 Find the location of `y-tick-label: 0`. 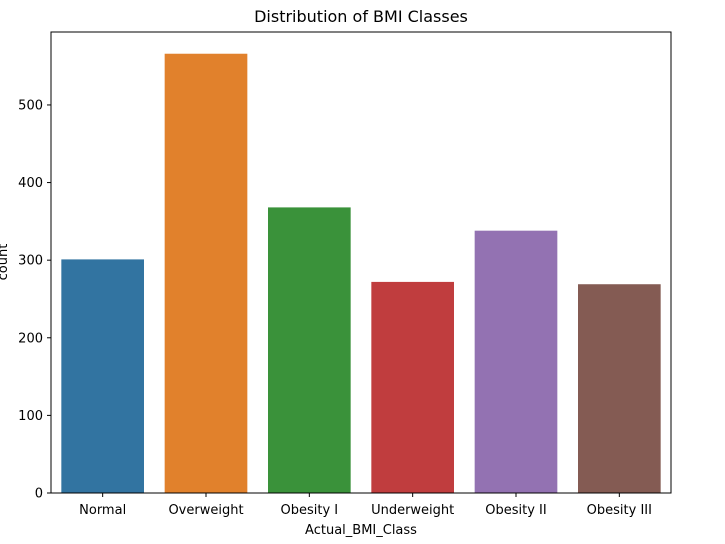

y-tick-label: 0 is located at coordinates (39, 494).